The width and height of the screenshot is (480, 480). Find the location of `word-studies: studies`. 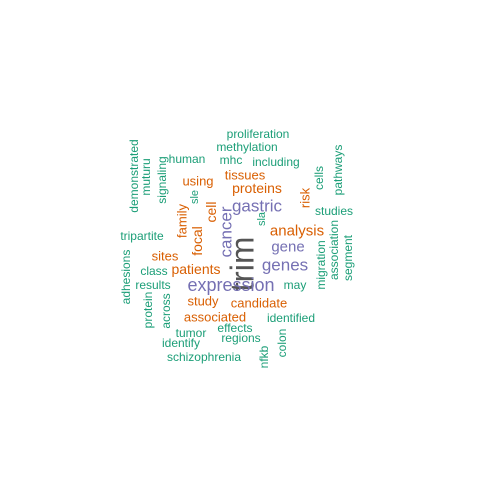

word-studies: studies is located at coordinates (334, 211).